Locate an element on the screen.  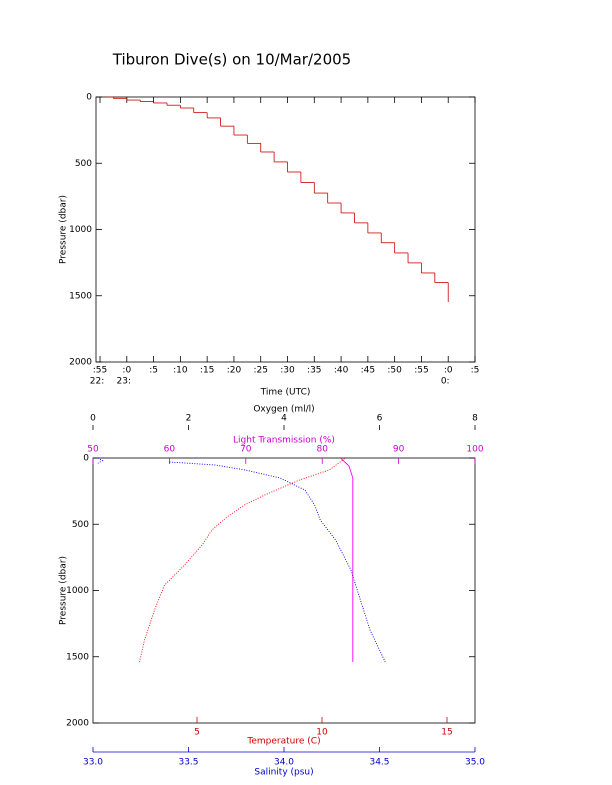
x-tick-label: 0: is located at coordinates (445, 382).